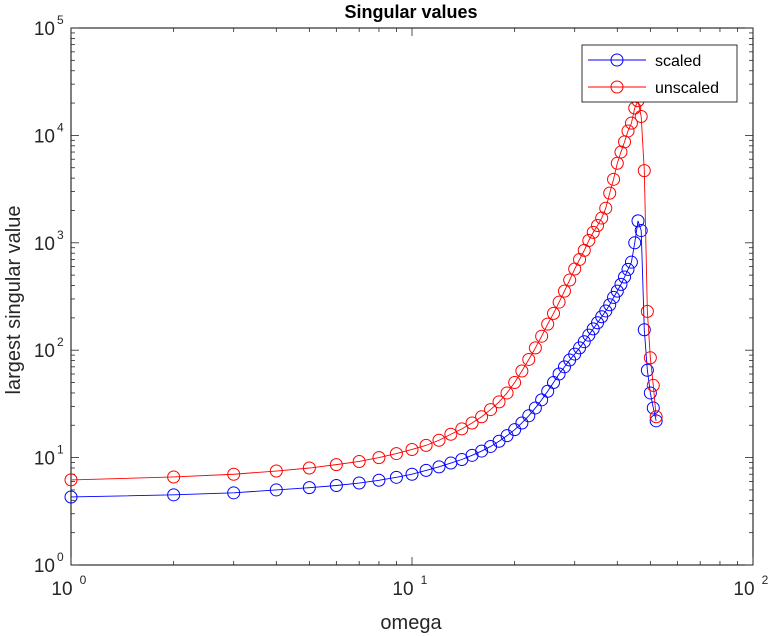 The height and width of the screenshot is (636, 770). I want to click on x-axis-label: omega, so click(411, 623).